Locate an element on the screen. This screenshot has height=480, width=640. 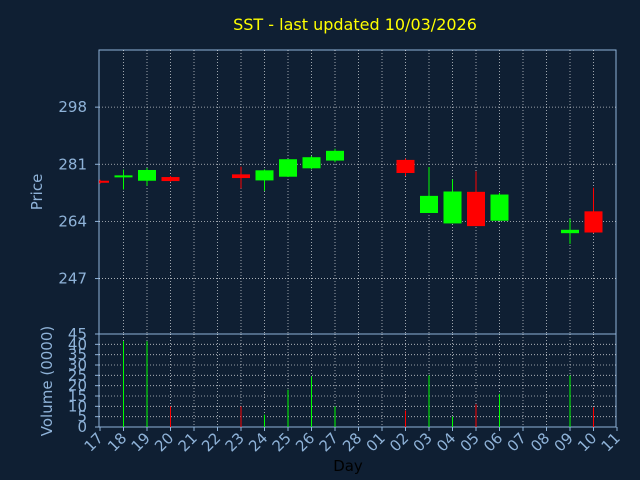
volume-y-axis-label: Volume (0000) is located at coordinates (47, 381).